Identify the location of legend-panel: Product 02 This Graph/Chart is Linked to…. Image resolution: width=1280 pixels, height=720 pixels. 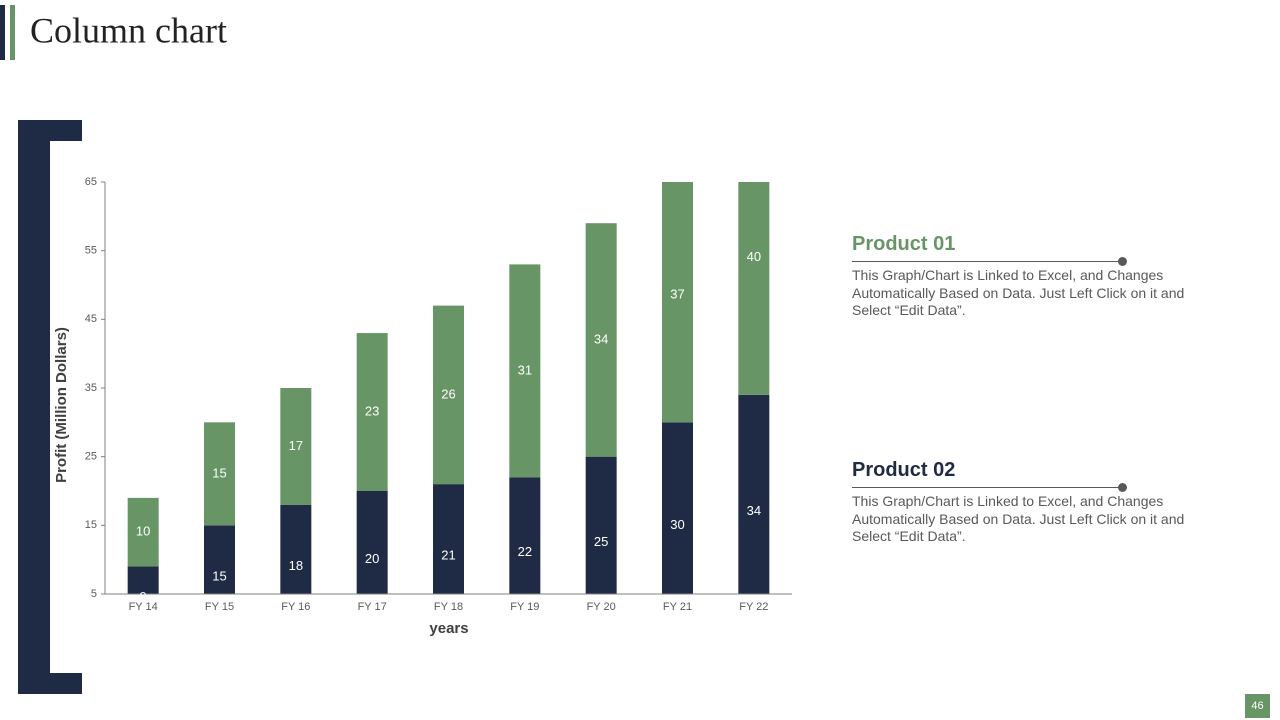
(1032, 502).